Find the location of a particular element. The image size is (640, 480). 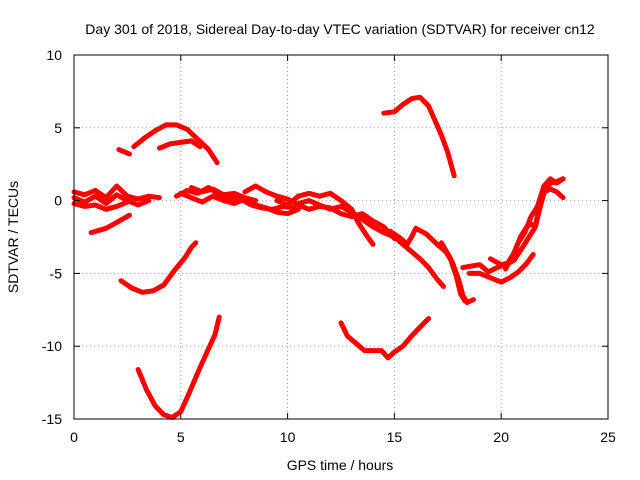

series-arc-t is located at coordinates (513, 225).